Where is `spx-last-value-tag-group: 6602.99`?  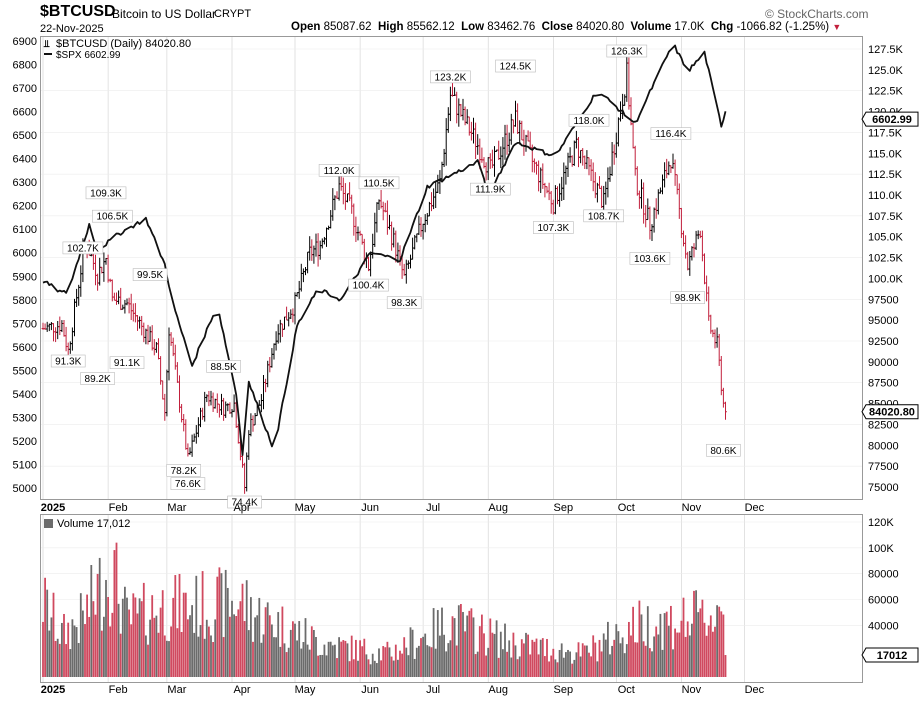
spx-last-value-tag-group: 6602.99 is located at coordinates (890, 119).